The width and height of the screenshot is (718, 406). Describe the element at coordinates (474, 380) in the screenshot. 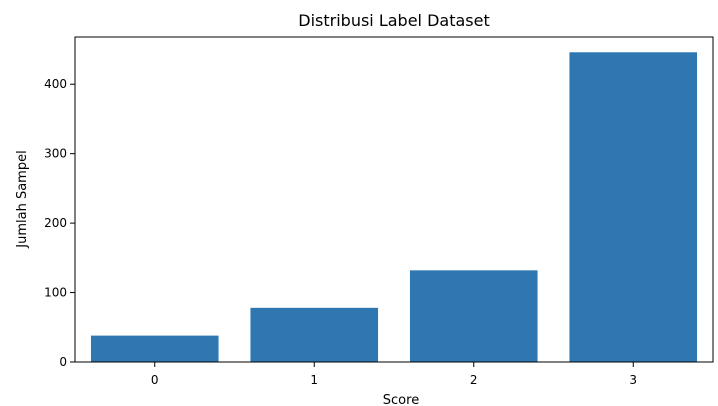

I see `x-tick-label: 2` at that location.